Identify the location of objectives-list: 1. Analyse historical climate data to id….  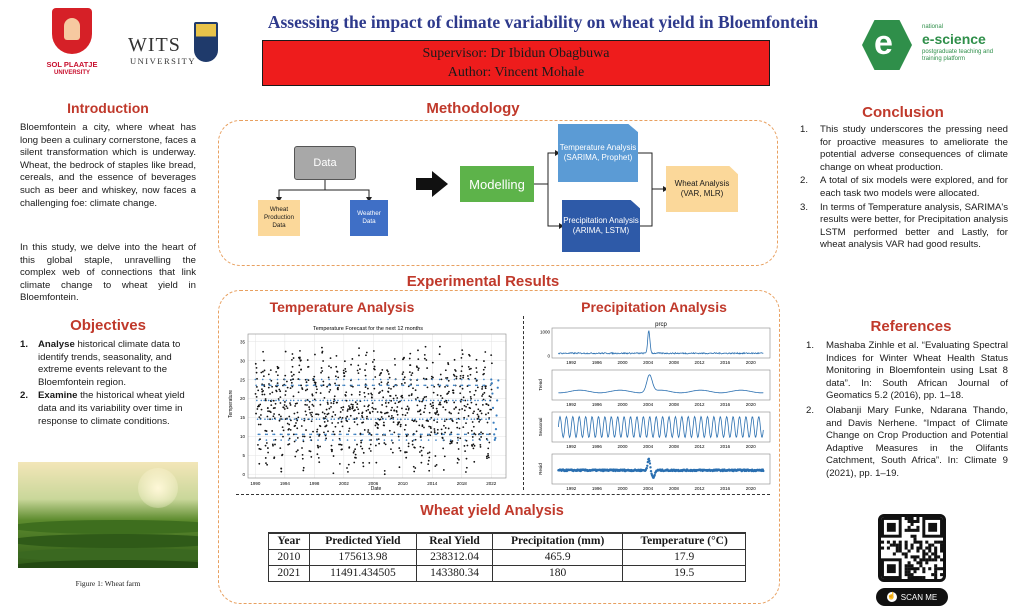
(109, 384).